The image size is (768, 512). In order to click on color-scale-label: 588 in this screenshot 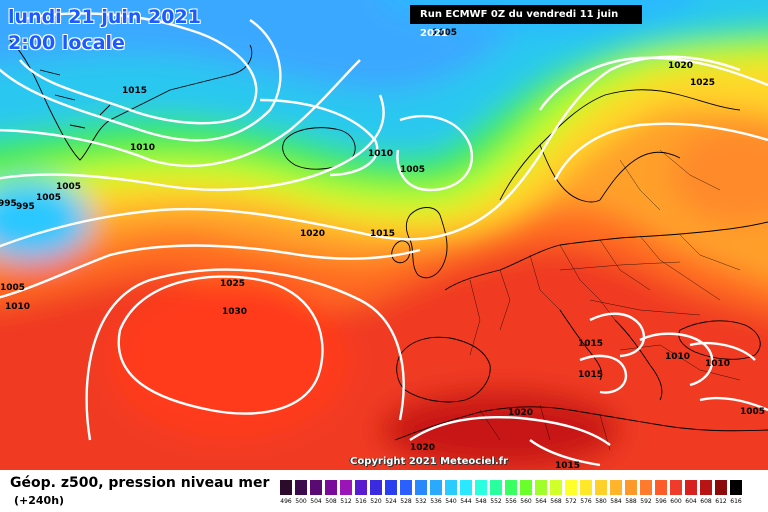, I will do `click(631, 501)`.